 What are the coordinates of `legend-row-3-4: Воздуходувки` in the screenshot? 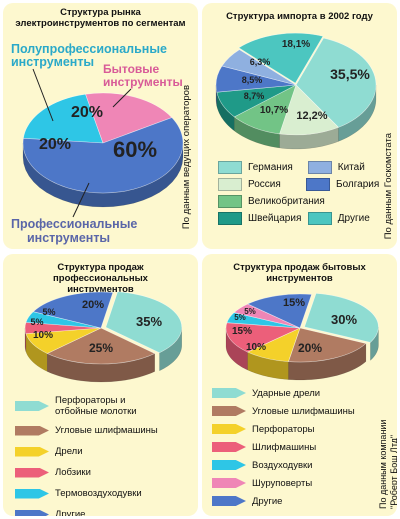 It's located at (292, 465).